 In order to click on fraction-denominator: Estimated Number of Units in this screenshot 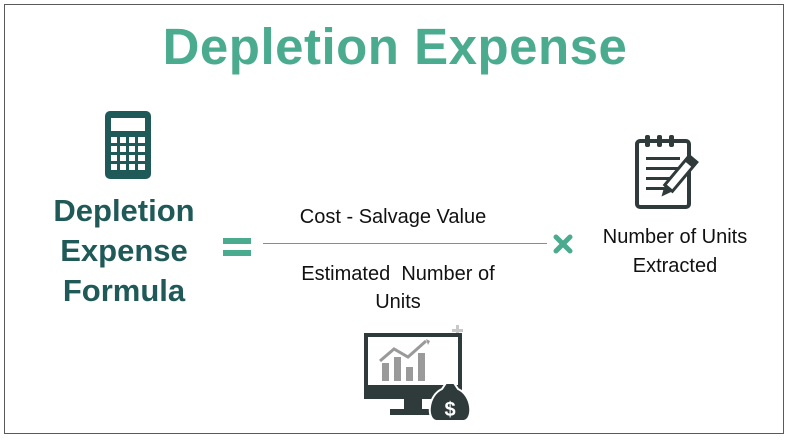, I will do `click(398, 288)`.